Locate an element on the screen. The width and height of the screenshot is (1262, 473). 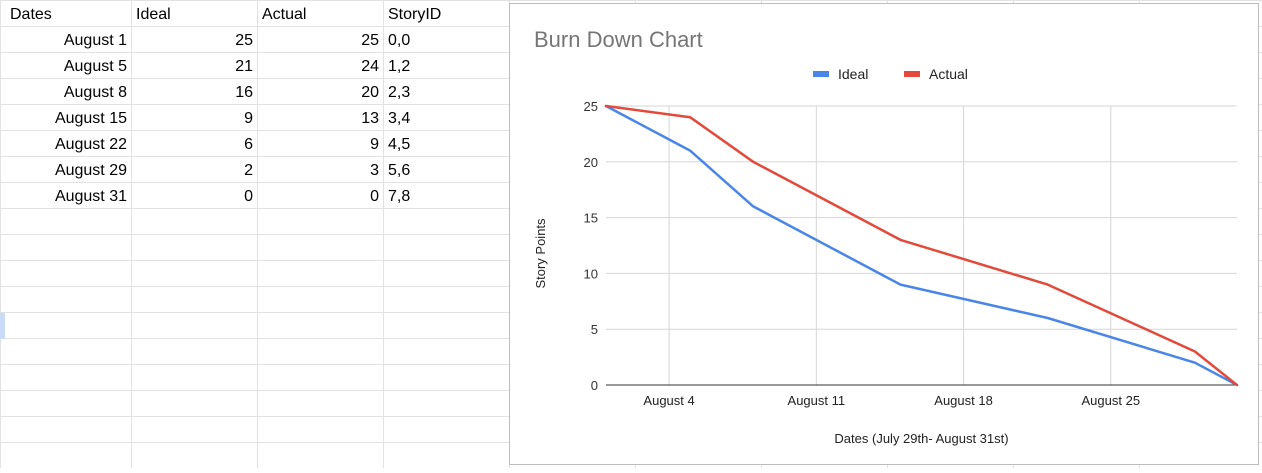
ideal-cell: 16 is located at coordinates (244, 92).